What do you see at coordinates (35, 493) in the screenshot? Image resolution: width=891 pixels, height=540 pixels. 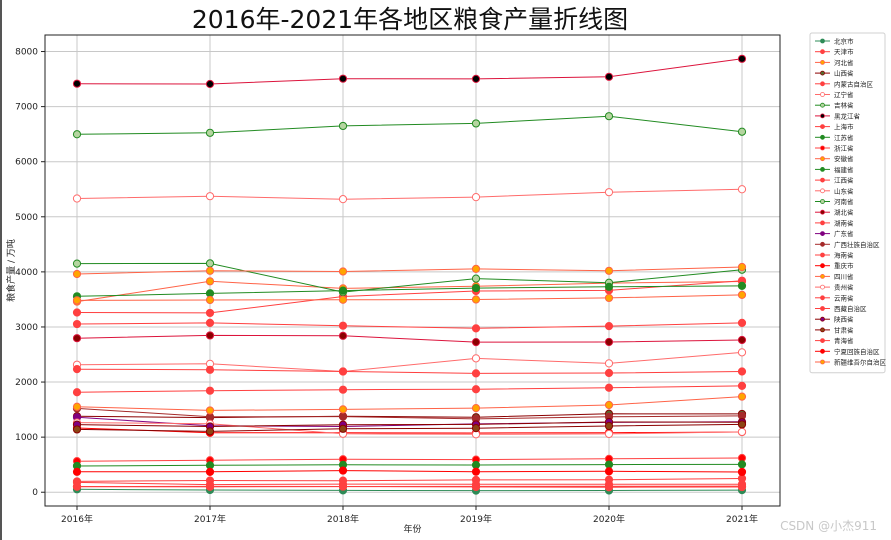 I see `y-tick-label: 0` at bounding box center [35, 493].